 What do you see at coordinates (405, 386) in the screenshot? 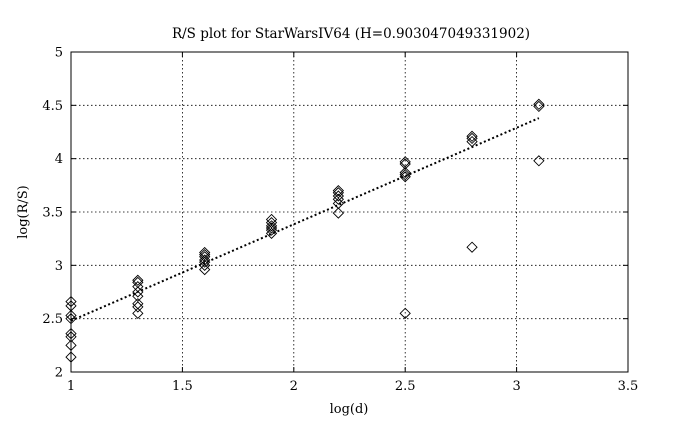
I see `x-tick-label: 2.5` at bounding box center [405, 386].